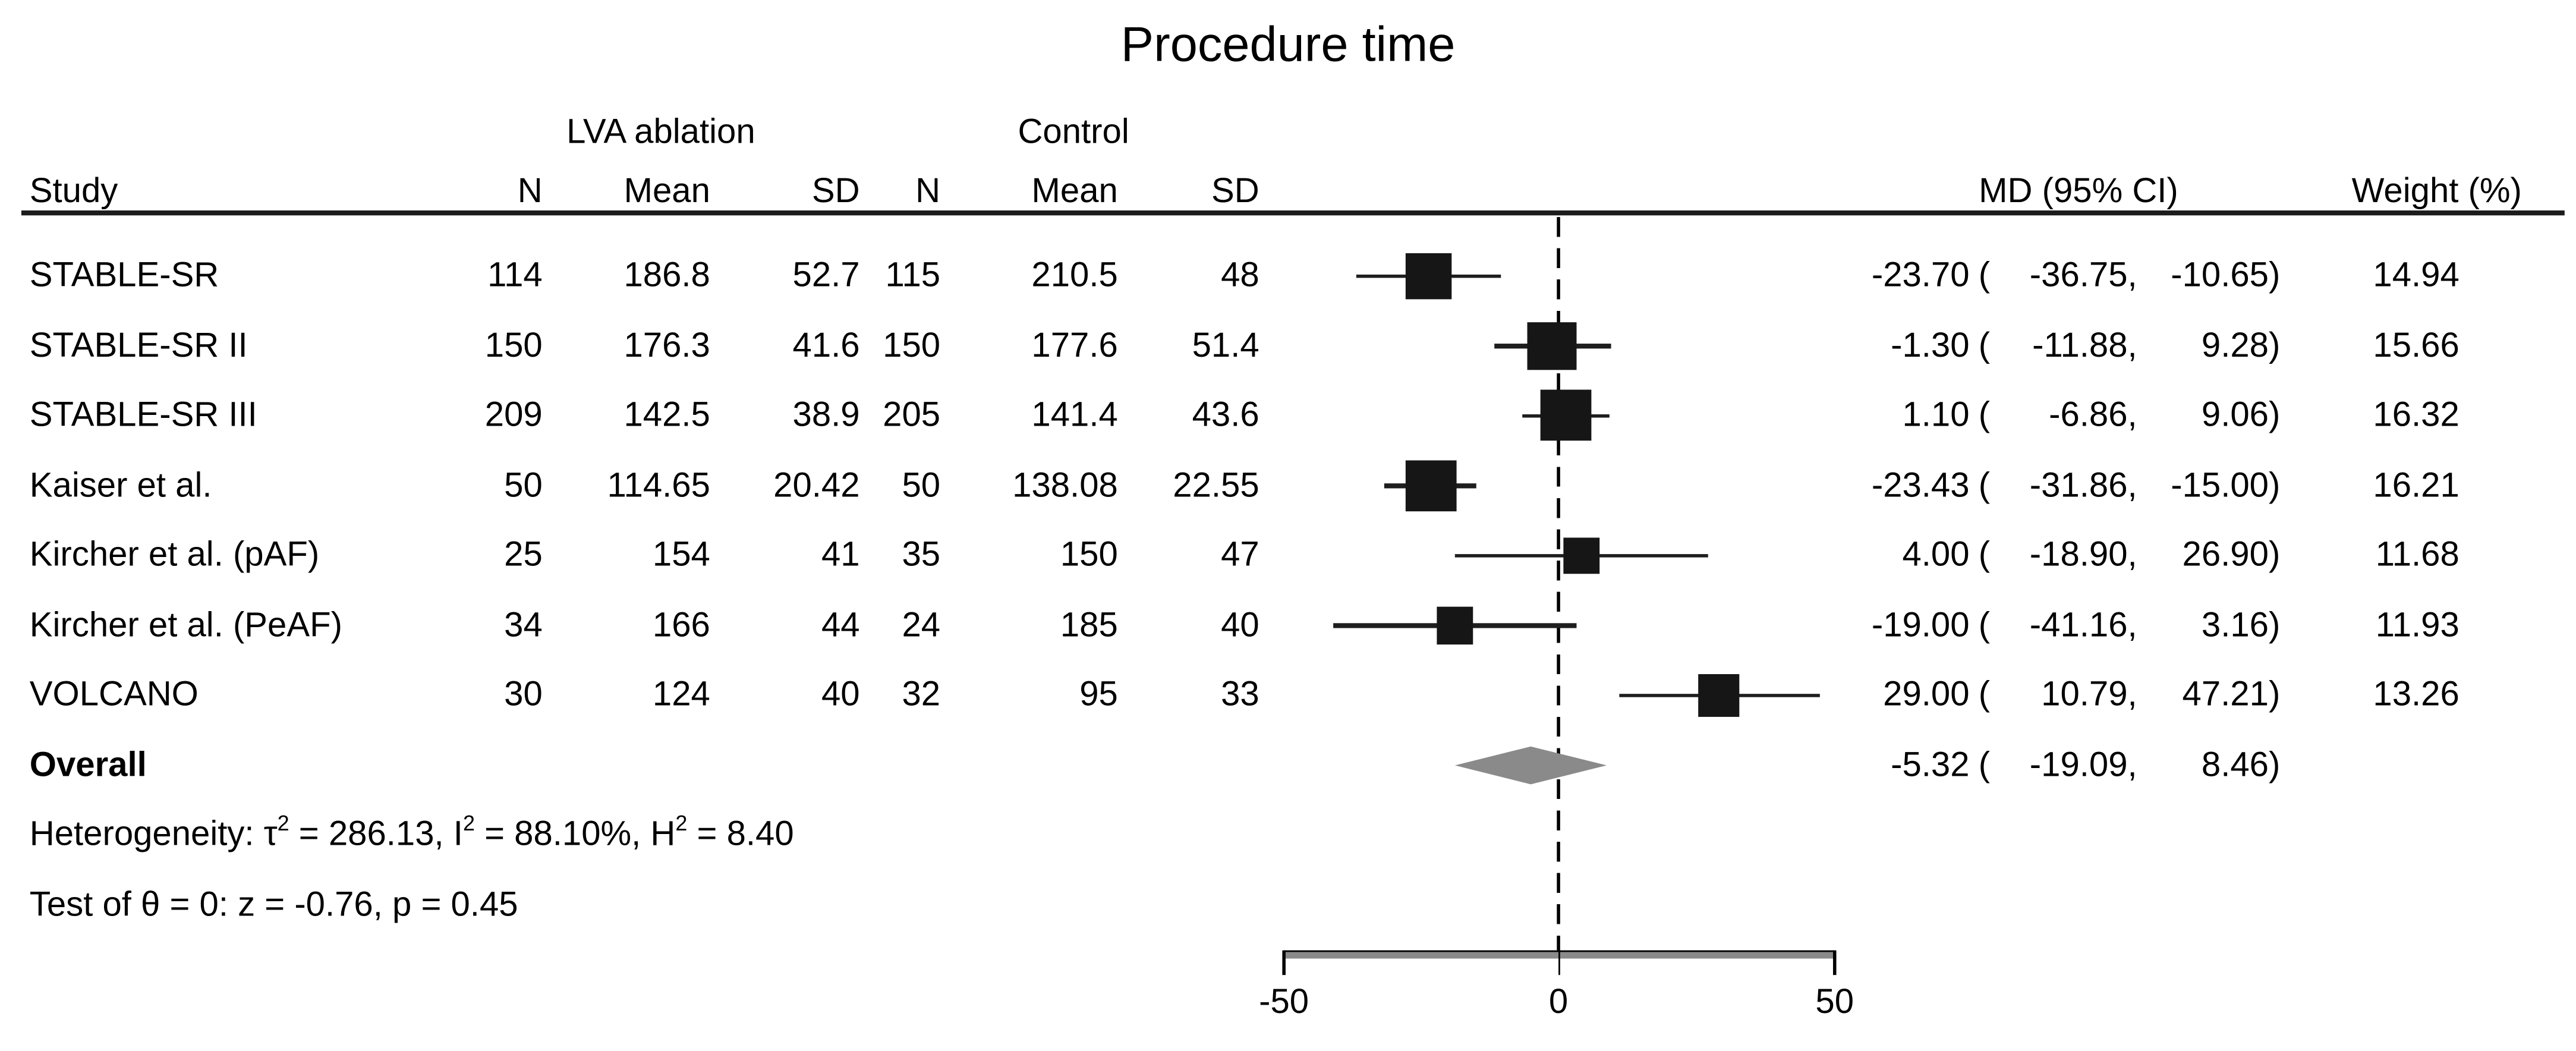  Describe the element at coordinates (1240, 694) in the screenshot. I see `sd-control: 33` at that location.